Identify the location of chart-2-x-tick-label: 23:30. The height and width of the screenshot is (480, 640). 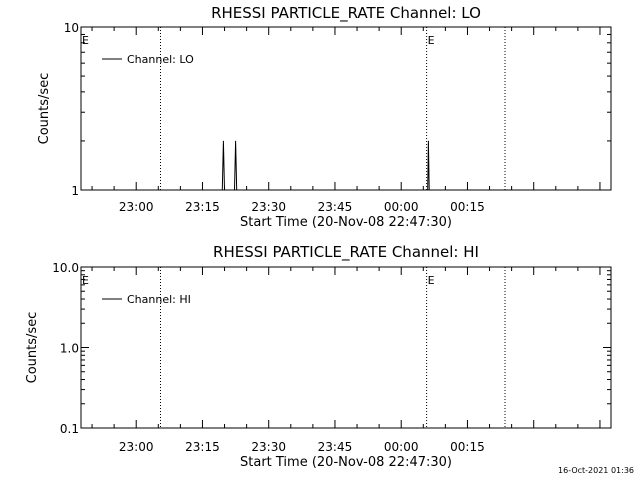
(268, 447).